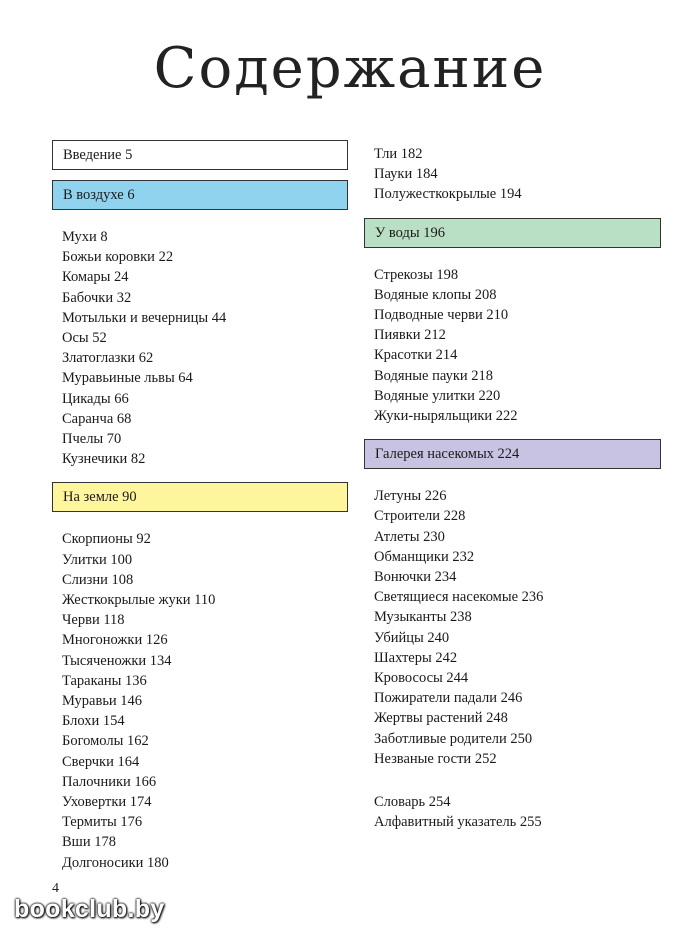  I want to click on list-item: Стрекозы 198, so click(416, 274).